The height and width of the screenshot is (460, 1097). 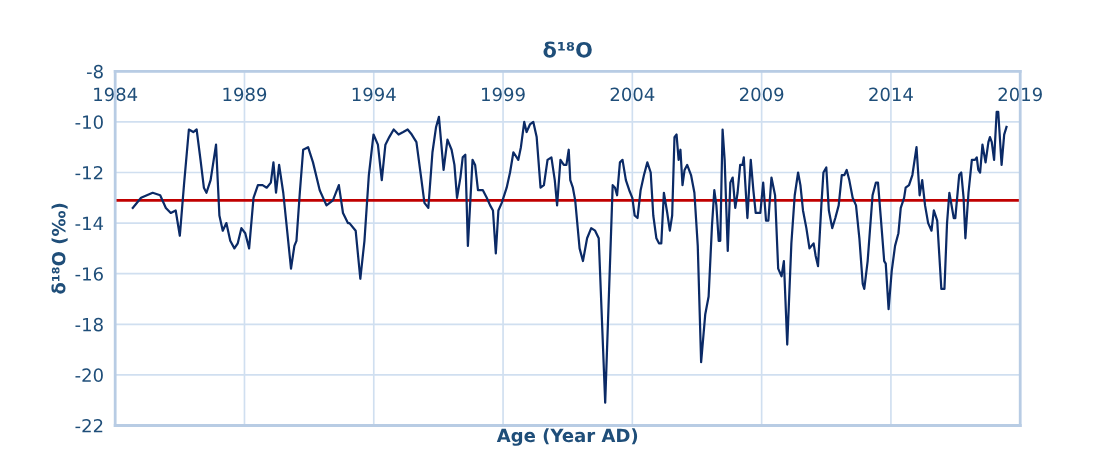 I want to click on x-tick-label: 1984, so click(x=116, y=94).